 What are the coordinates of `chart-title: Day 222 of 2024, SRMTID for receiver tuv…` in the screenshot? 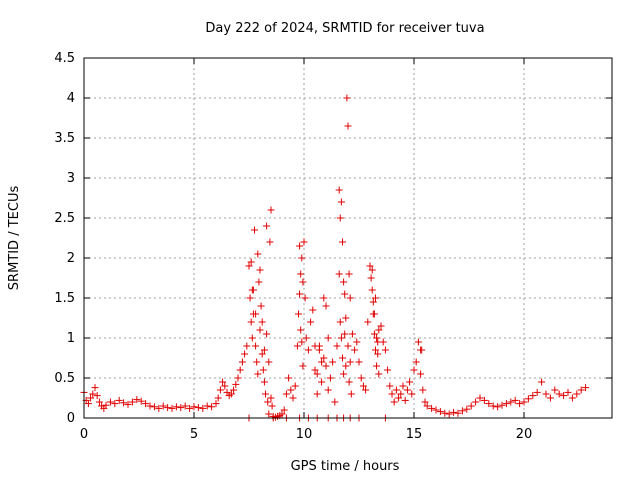 It's located at (344, 28).